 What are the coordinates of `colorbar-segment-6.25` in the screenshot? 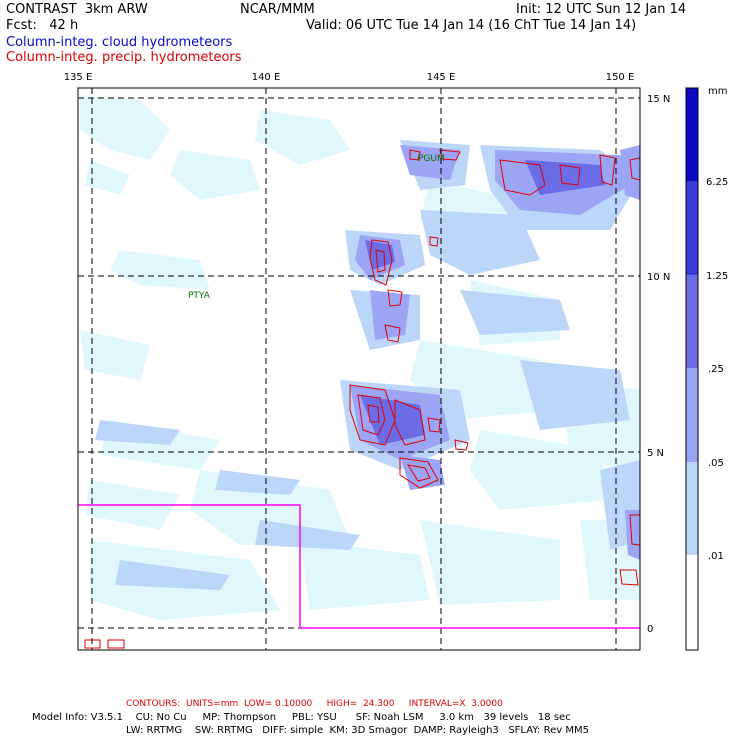 It's located at (692, 228).